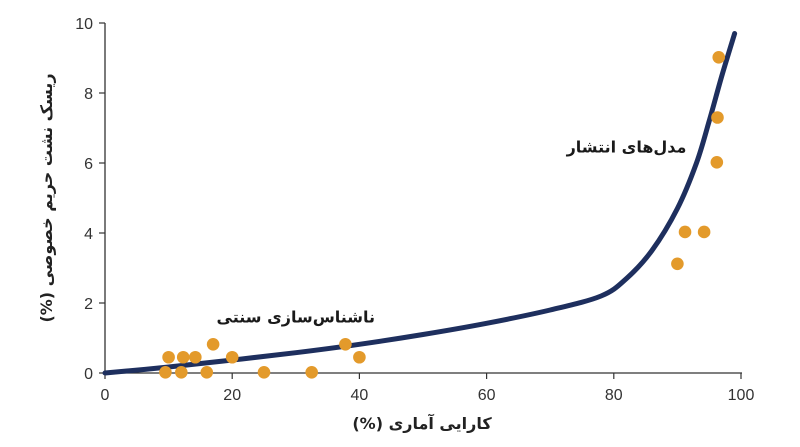 This screenshot has width=800, height=447. Describe the element at coordinates (90, 199) in the screenshot. I see `y-axis-ticks: 0 2 4 6 8 10` at that location.